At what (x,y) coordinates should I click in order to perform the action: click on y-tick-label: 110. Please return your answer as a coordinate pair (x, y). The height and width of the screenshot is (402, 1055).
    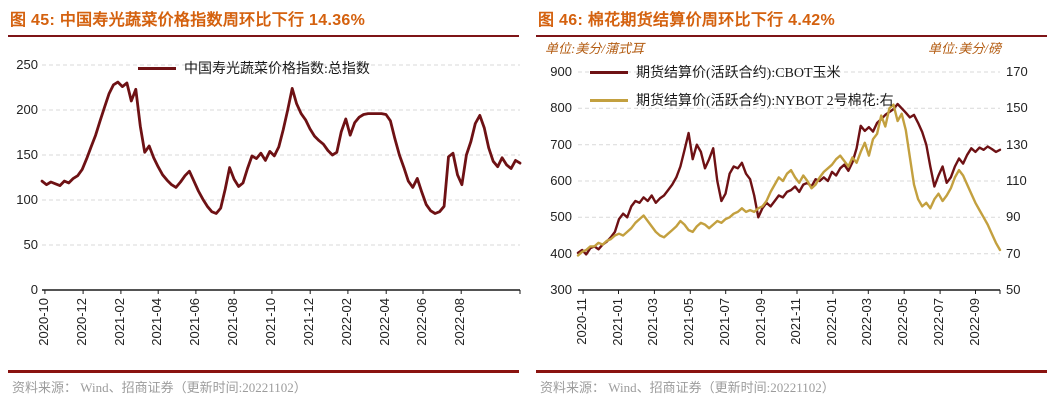
    Looking at the image, I should click on (1016, 180).